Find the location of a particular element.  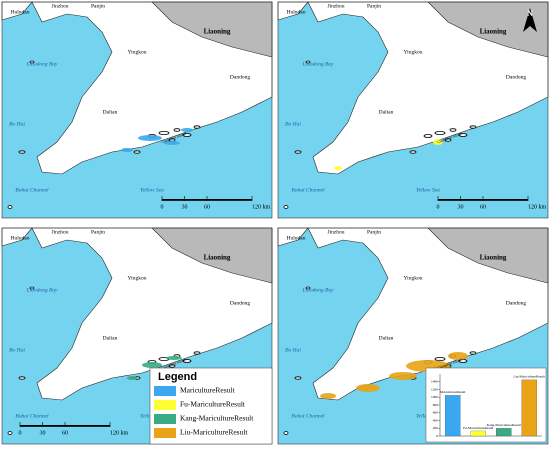

bar-label: Liu-MaricultureResult is located at coordinates (530, 377).